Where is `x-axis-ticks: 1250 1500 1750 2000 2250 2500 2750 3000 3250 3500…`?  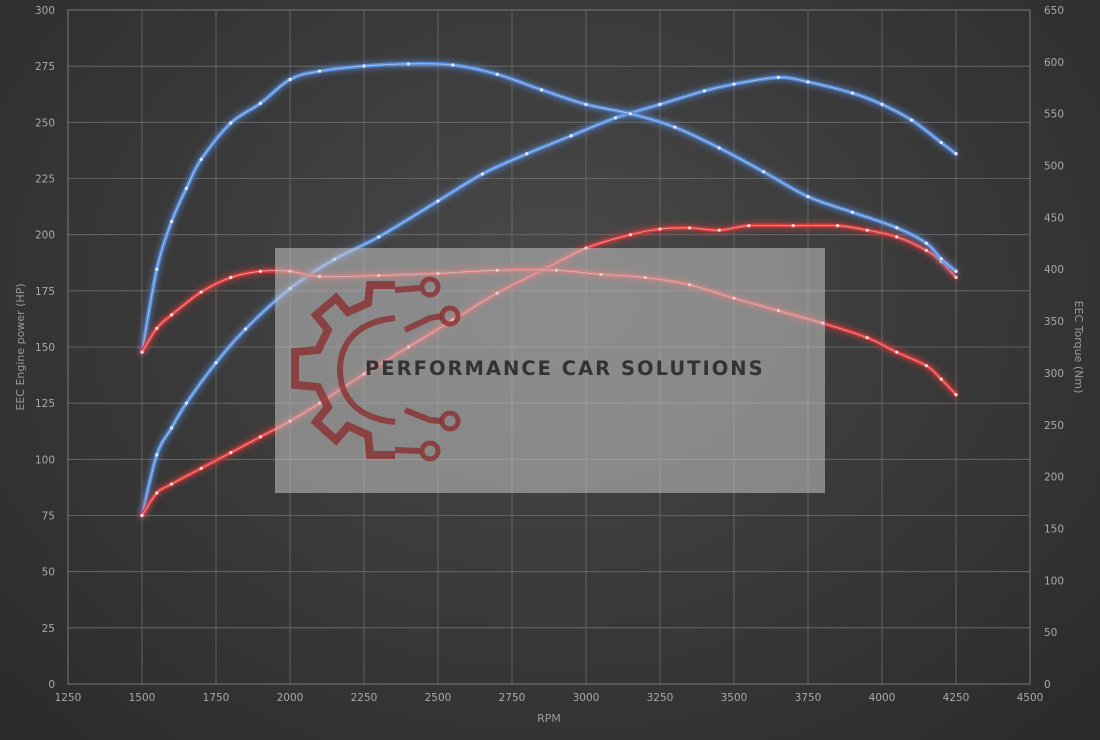 x-axis-ticks: 1250 1500 1750 2000 2250 2500 2750 3000 3250 3500… is located at coordinates (549, 698).